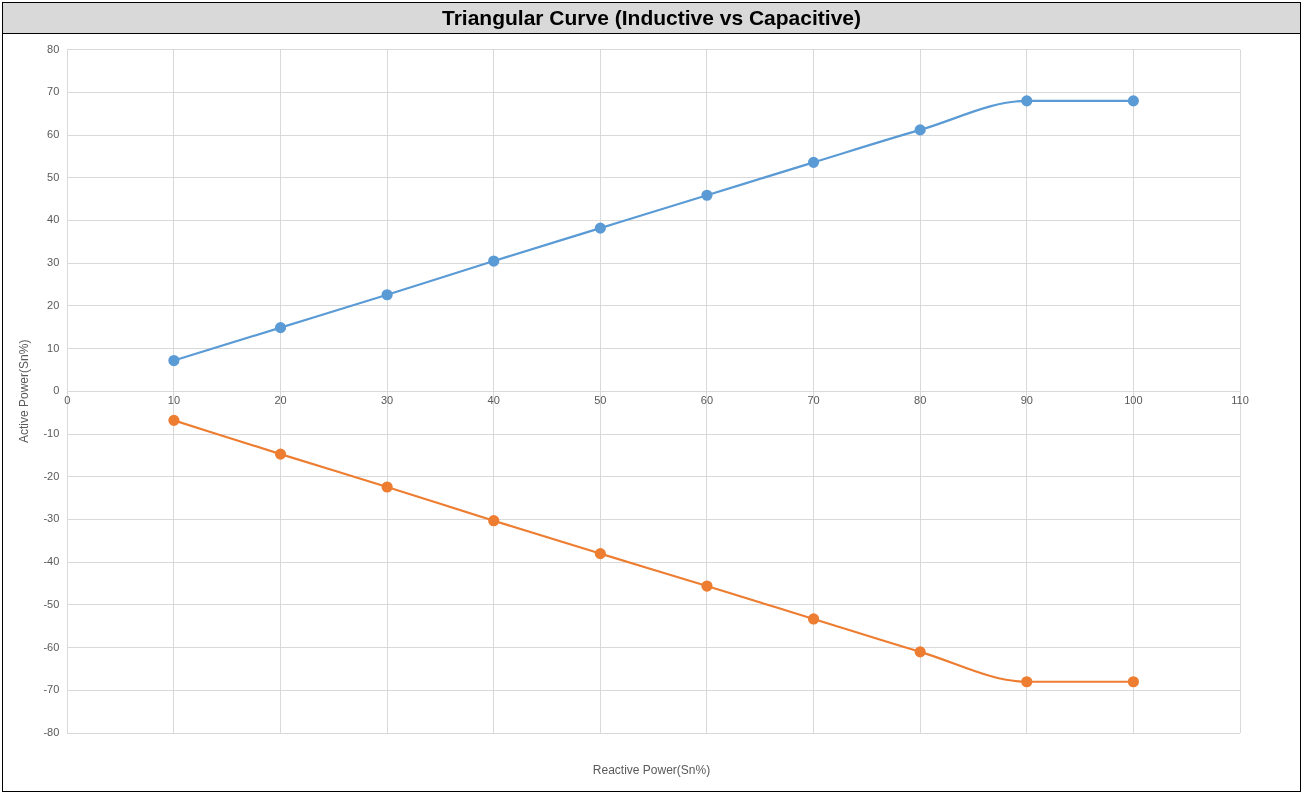  What do you see at coordinates (600, 399) in the screenshot?
I see `x-tick-label: 50` at bounding box center [600, 399].